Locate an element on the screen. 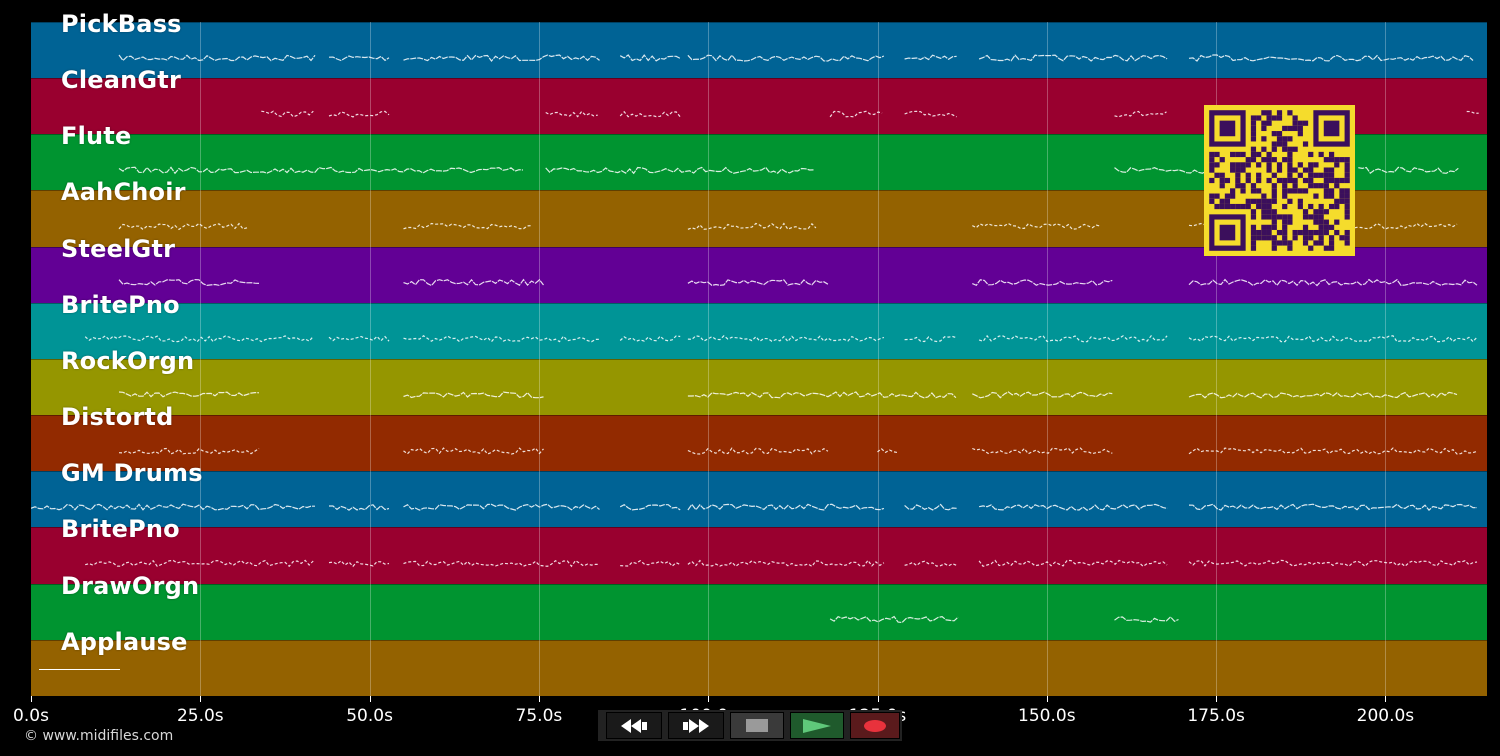 The width and height of the screenshot is (1500, 756). applause-note is located at coordinates (79, 669).